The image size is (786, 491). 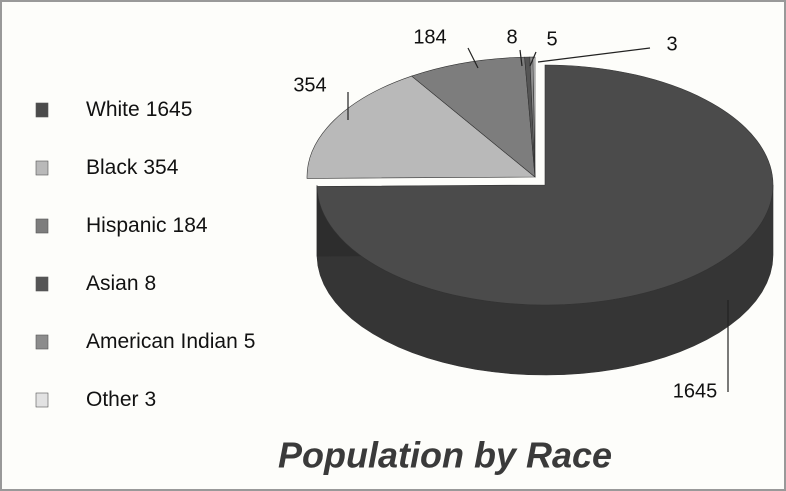 I want to click on data-label: 5, so click(x=551, y=39).